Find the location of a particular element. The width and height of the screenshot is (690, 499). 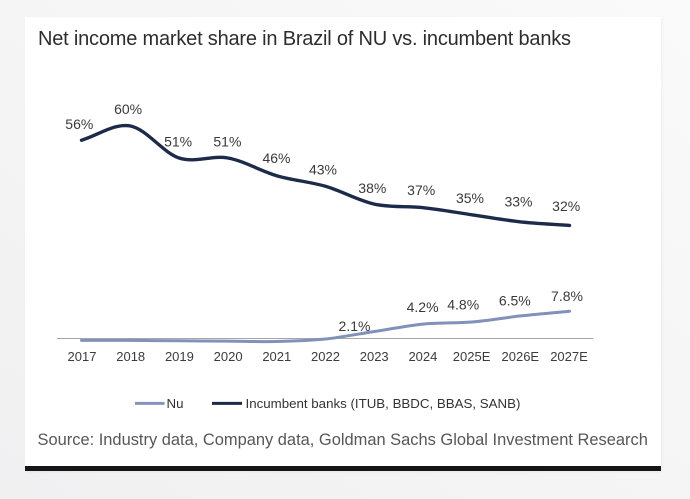

svg-text: 2026E is located at coordinates (521, 356).